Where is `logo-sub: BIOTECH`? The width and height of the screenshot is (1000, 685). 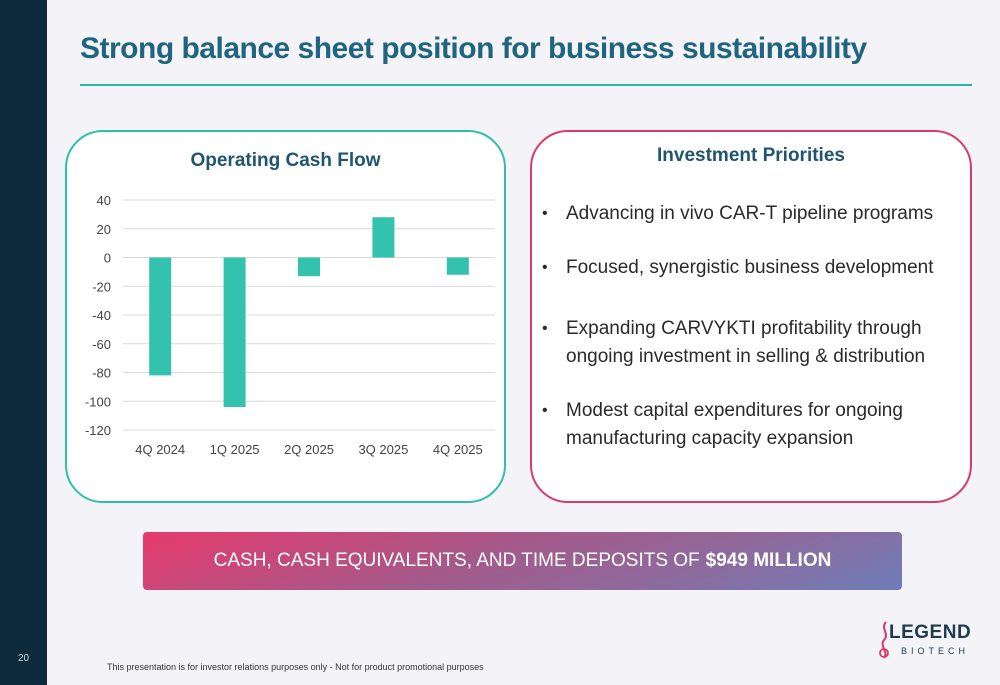 logo-sub: BIOTECH is located at coordinates (935, 651).